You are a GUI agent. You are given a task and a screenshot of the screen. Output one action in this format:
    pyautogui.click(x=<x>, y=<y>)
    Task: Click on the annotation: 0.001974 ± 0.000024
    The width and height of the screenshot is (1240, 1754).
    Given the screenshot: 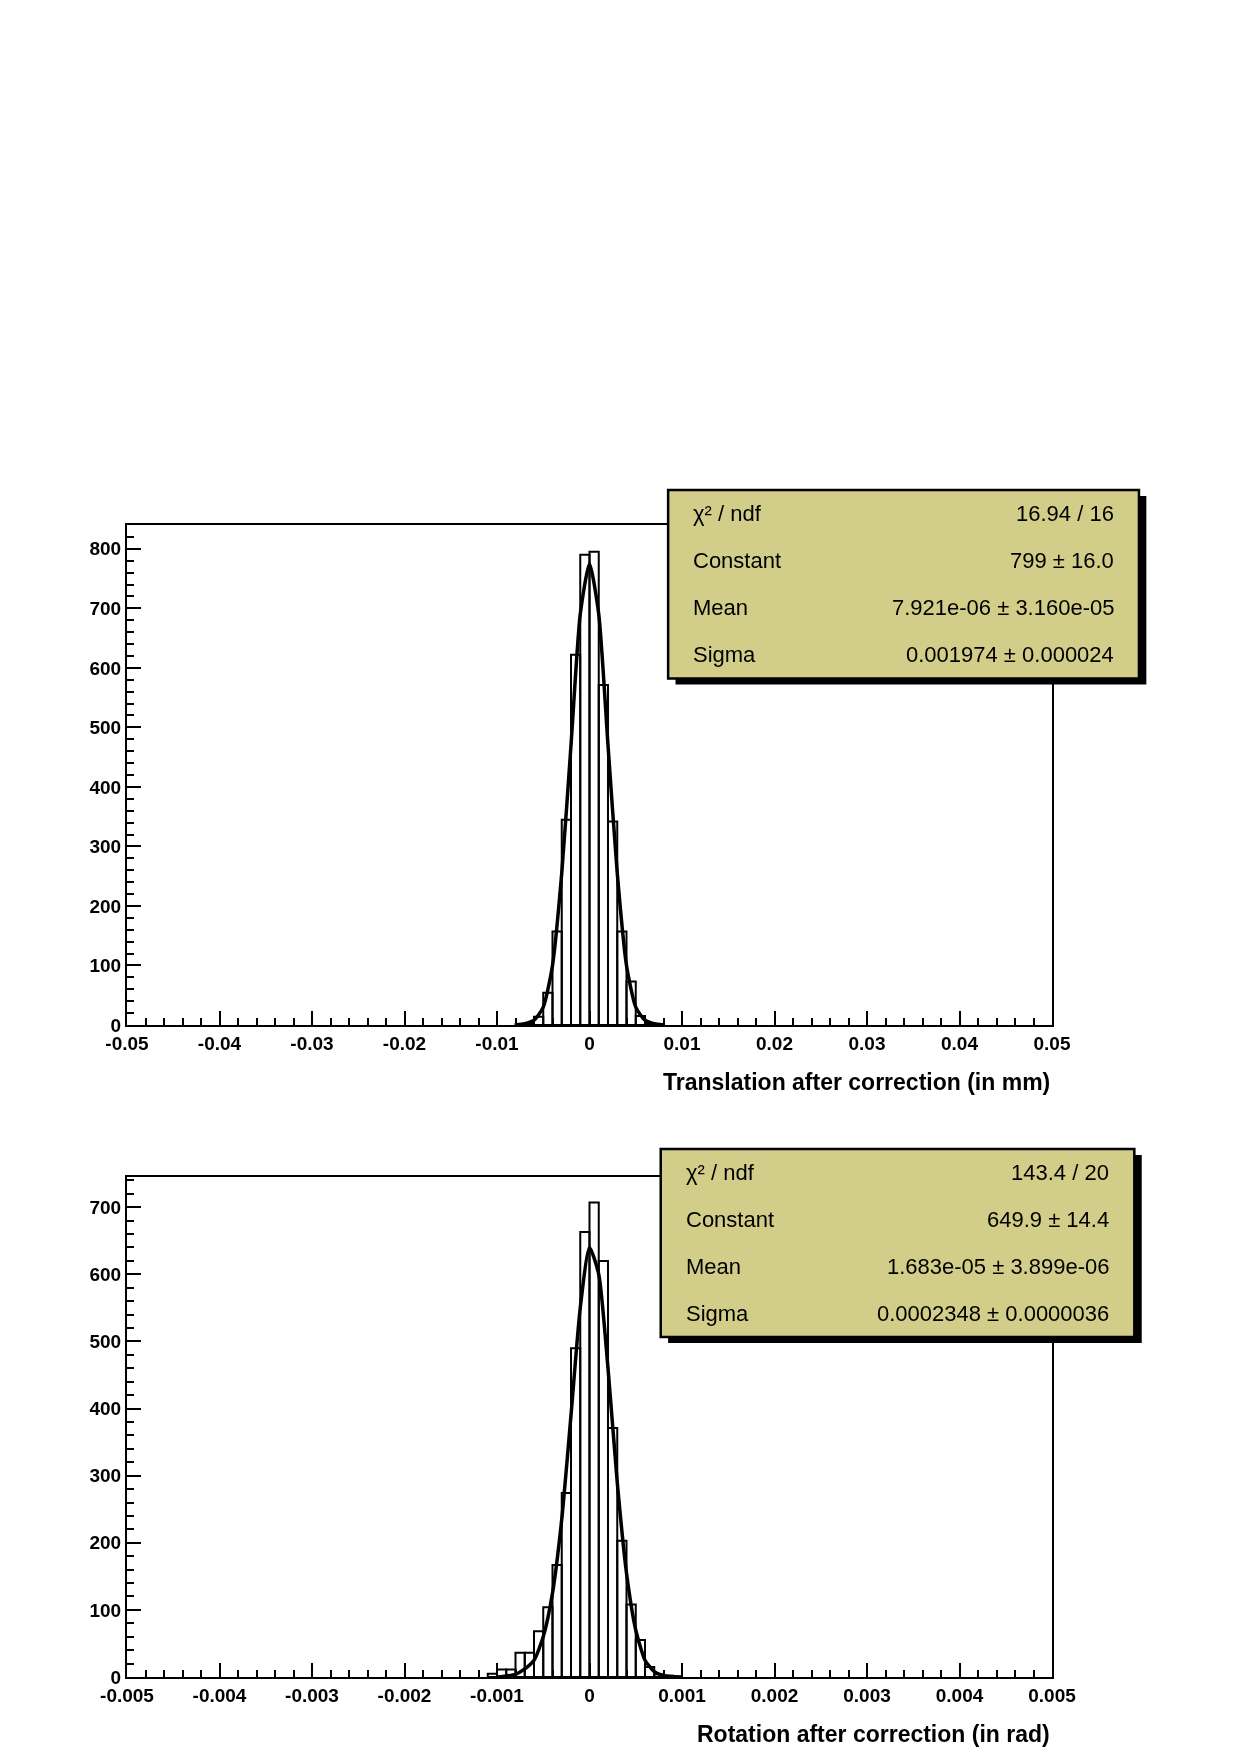 What is the action you would take?
    pyautogui.click(x=1010, y=654)
    